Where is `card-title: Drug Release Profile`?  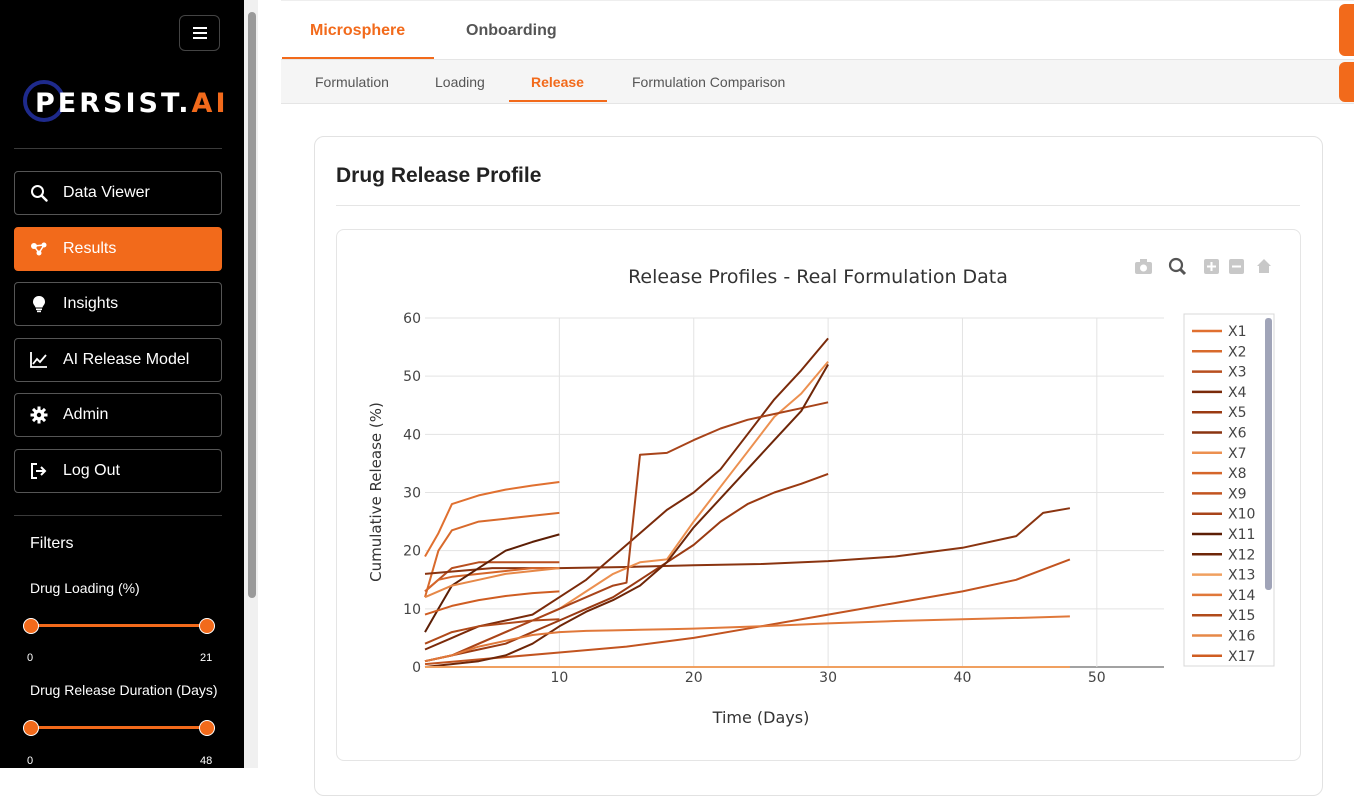
card-title: Drug Release Profile is located at coordinates (439, 175).